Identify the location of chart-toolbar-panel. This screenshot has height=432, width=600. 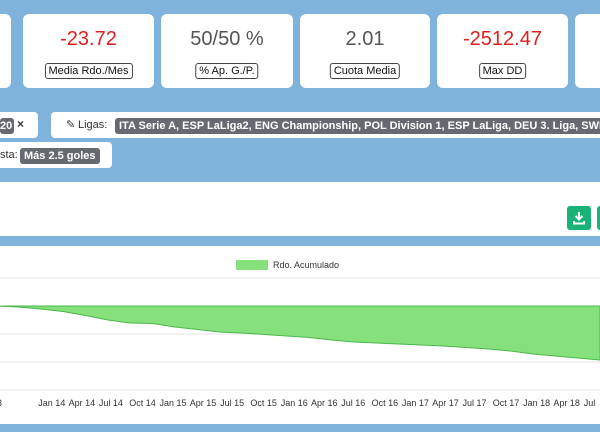
(300, 209).